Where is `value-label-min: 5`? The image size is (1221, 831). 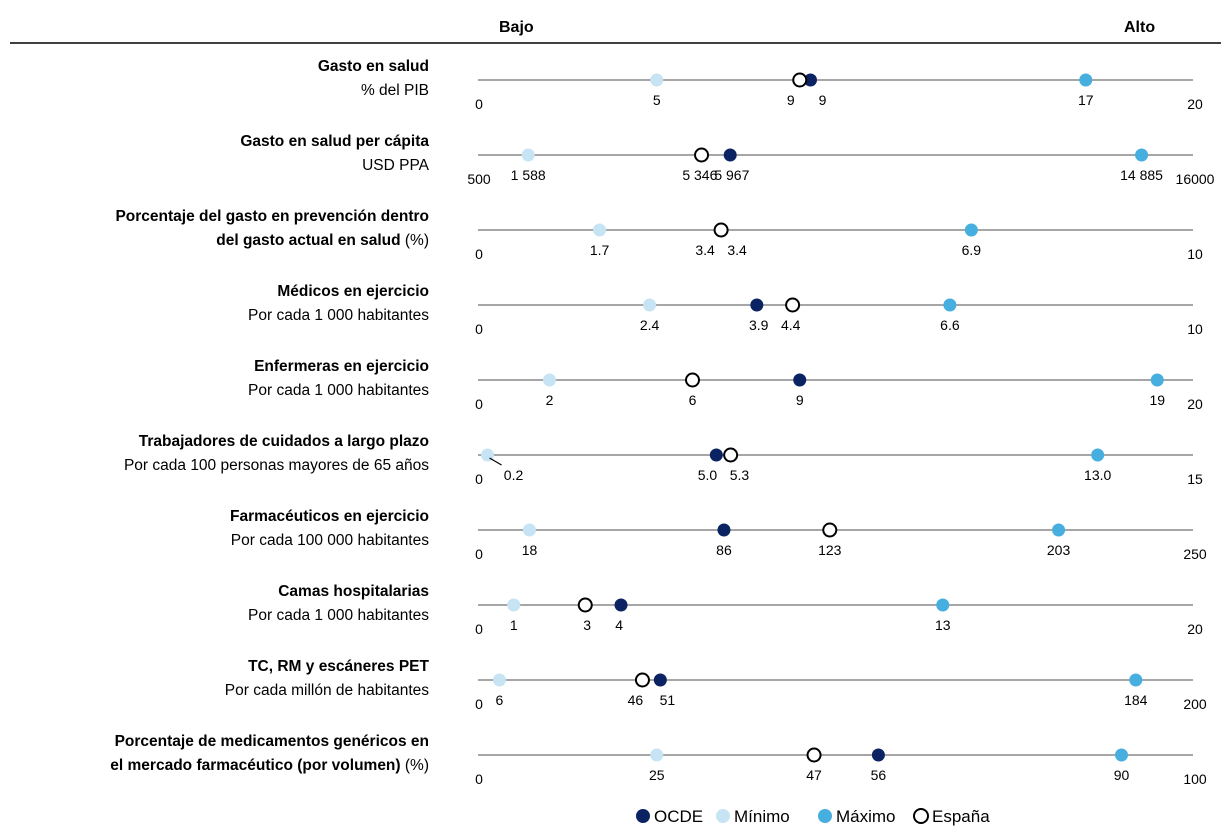
value-label-min: 5 is located at coordinates (657, 100).